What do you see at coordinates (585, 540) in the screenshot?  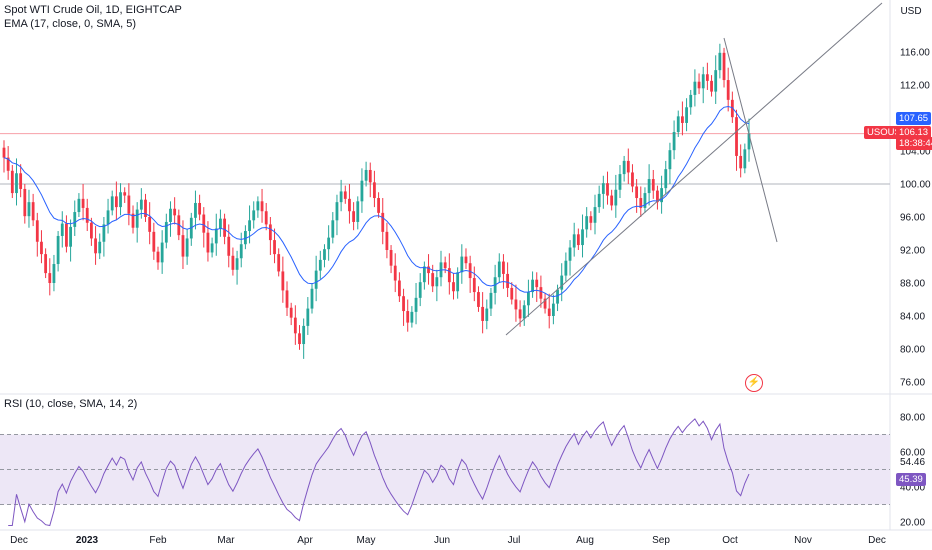 I see `time-axis-label: Aug` at bounding box center [585, 540].